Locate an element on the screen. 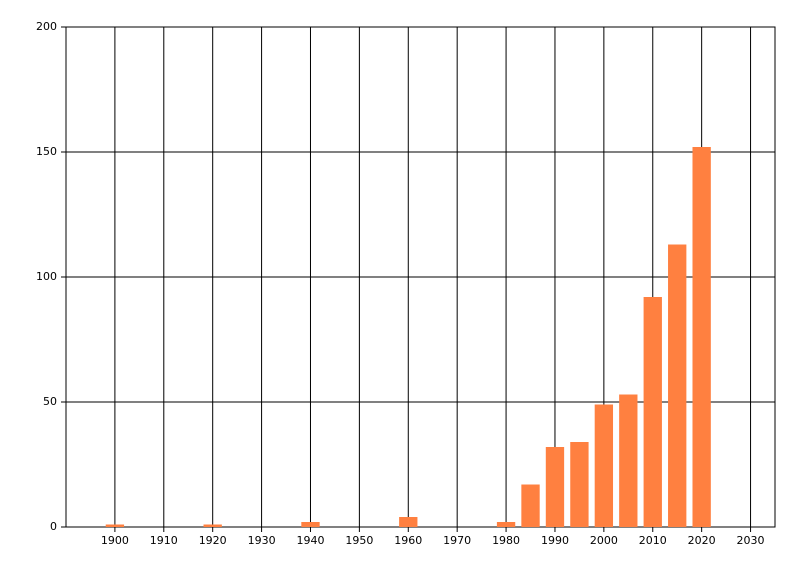 This screenshot has width=800, height=576. x-tick-label: 2030 is located at coordinates (751, 540).